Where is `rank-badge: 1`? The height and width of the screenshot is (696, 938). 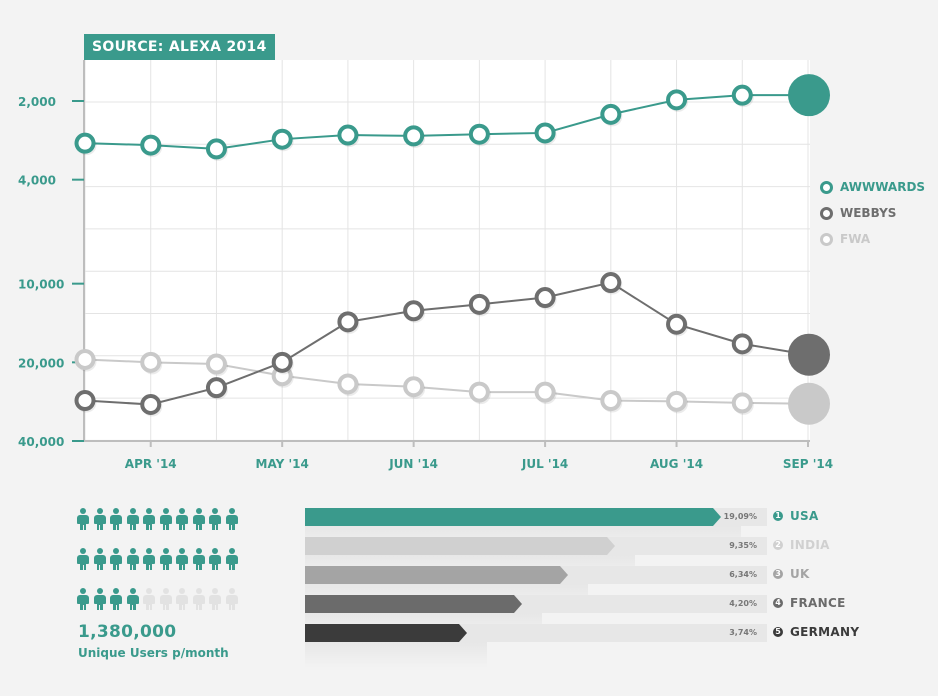 rank-badge: 1 is located at coordinates (778, 516).